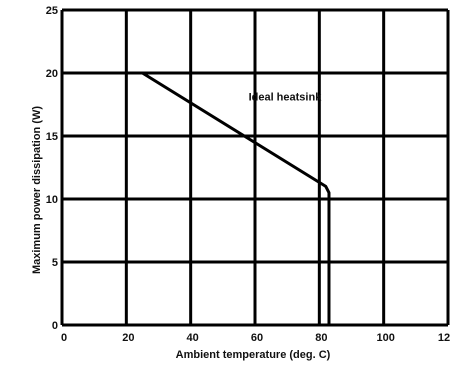  I want to click on y-tick-label: 10, so click(52, 200).